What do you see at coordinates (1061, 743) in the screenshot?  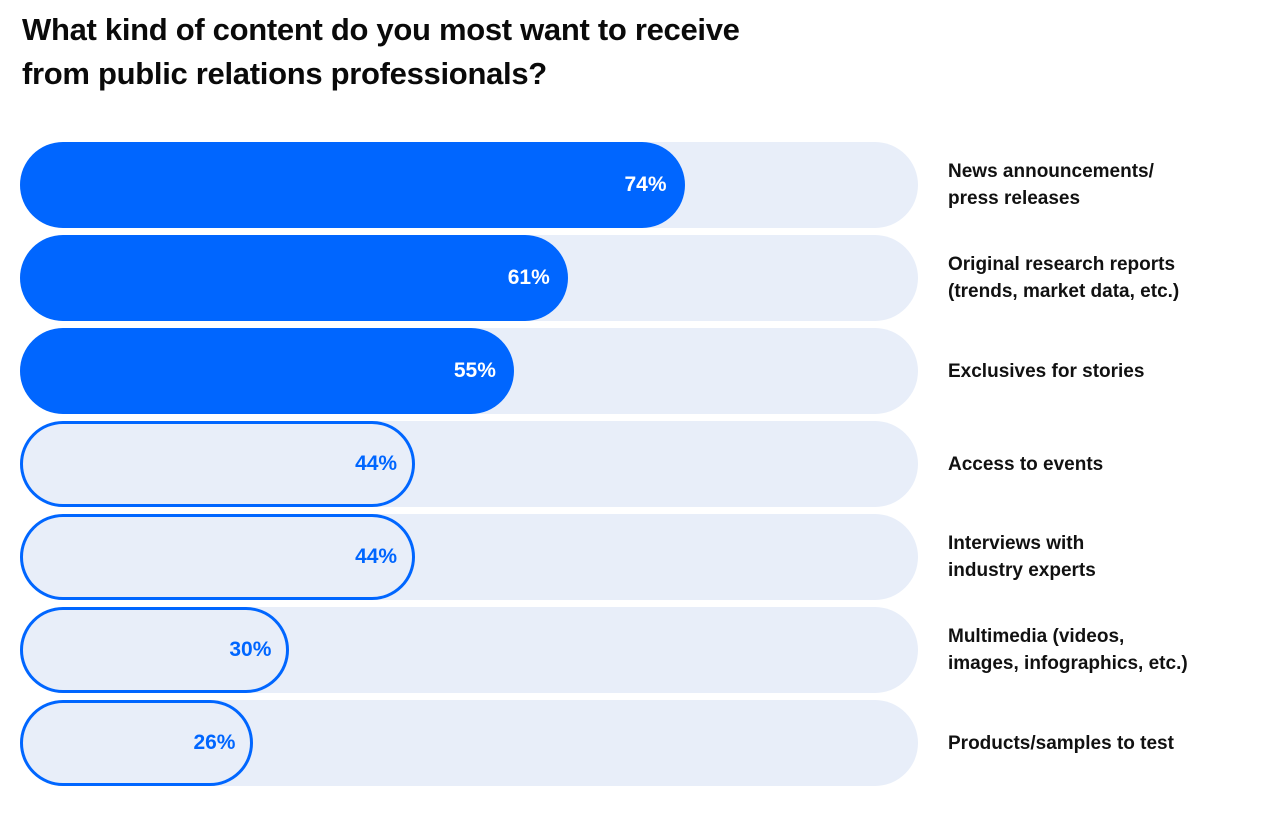 I see `category-label: Products/samples to test` at bounding box center [1061, 743].